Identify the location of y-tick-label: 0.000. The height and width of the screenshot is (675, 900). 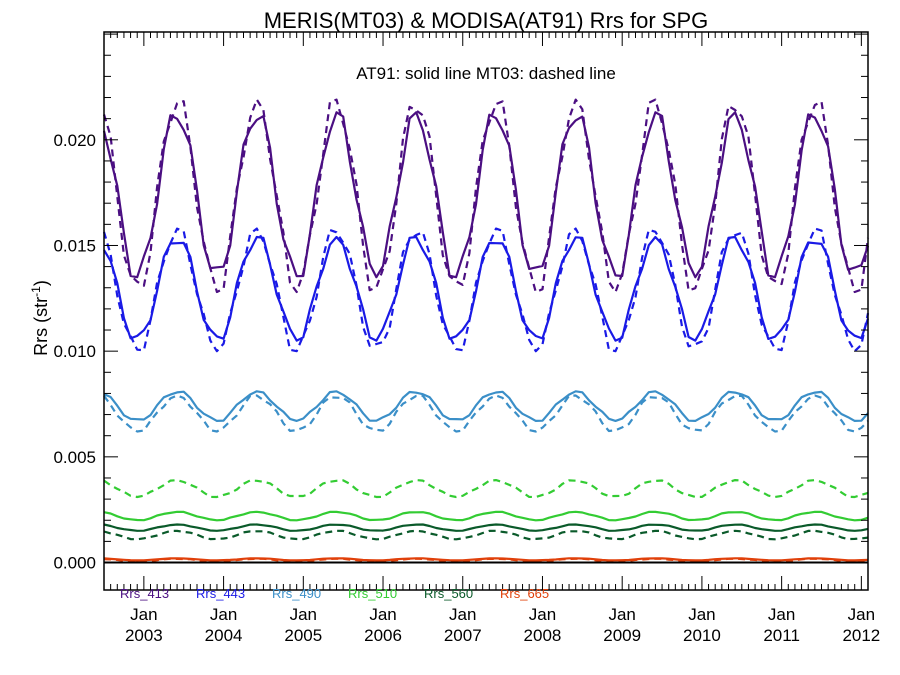
(74, 563).